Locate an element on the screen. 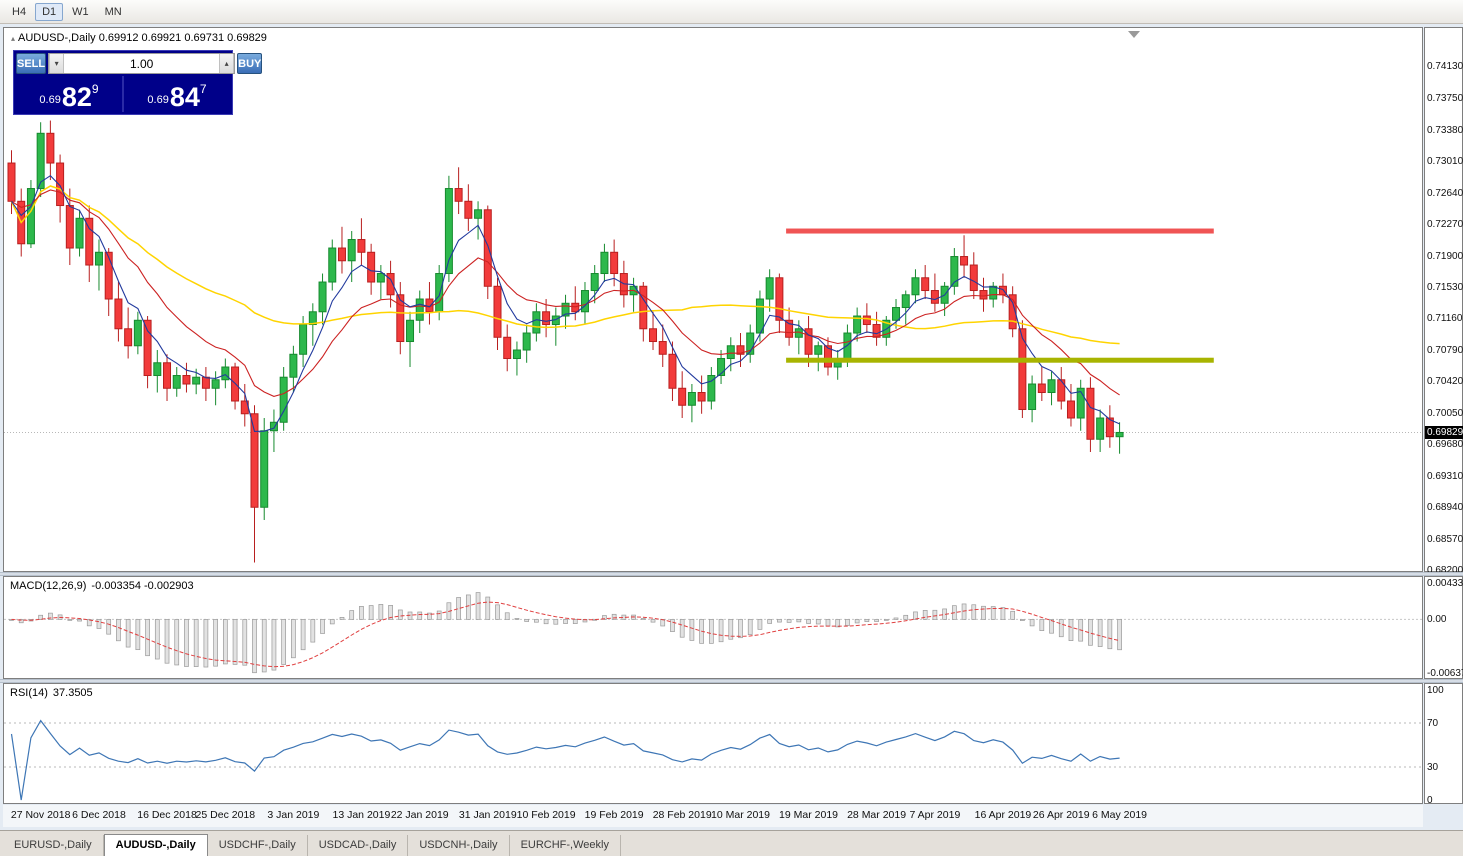  macd-label: MACD(12,26,9) -0.003354 -0.002903 is located at coordinates (102, 586).